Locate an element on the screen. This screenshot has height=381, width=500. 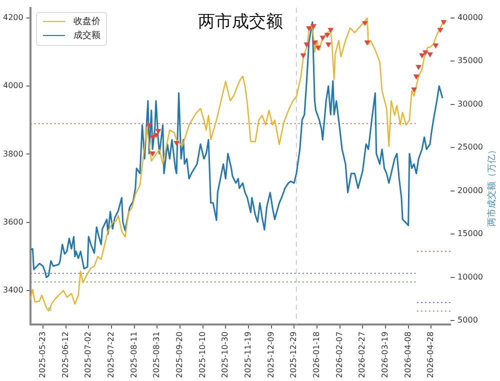
x-tick-label: 2025-09-20 is located at coordinates (179, 355).